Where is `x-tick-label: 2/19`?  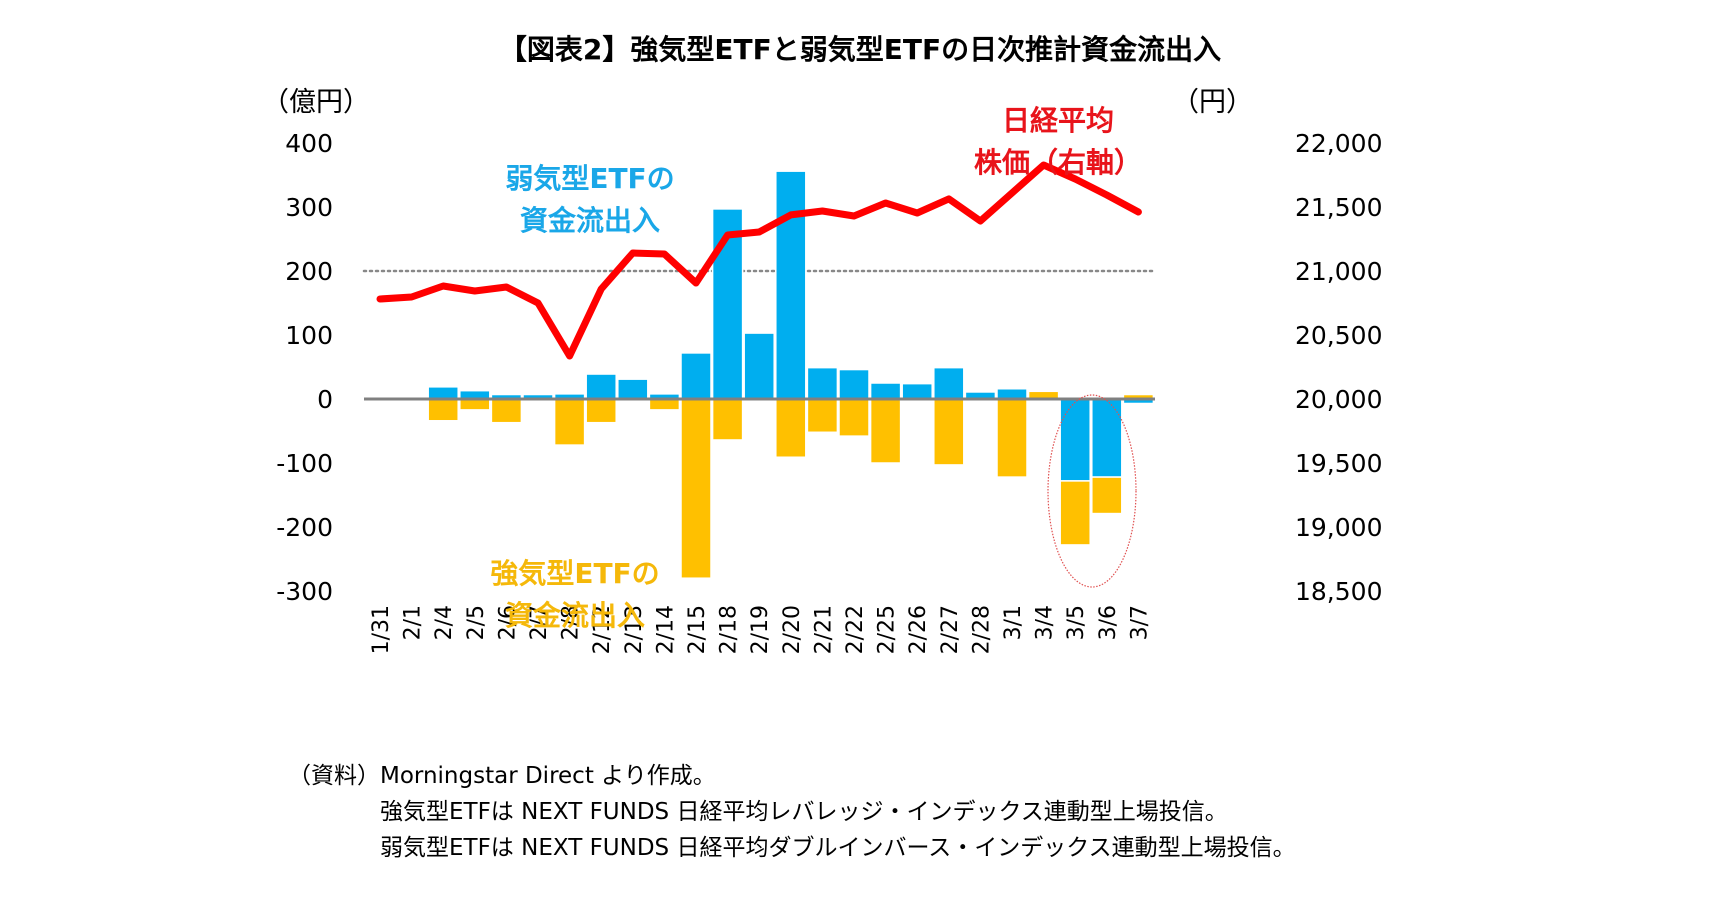
x-tick-label: 2/19 is located at coordinates (760, 629).